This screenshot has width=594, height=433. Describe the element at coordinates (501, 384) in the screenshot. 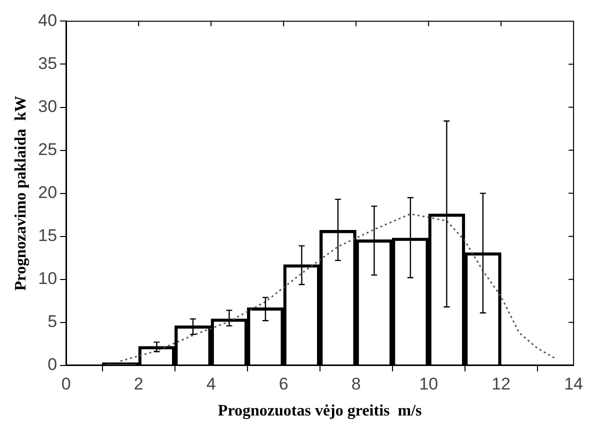

I see `x-tick-label: 12` at that location.